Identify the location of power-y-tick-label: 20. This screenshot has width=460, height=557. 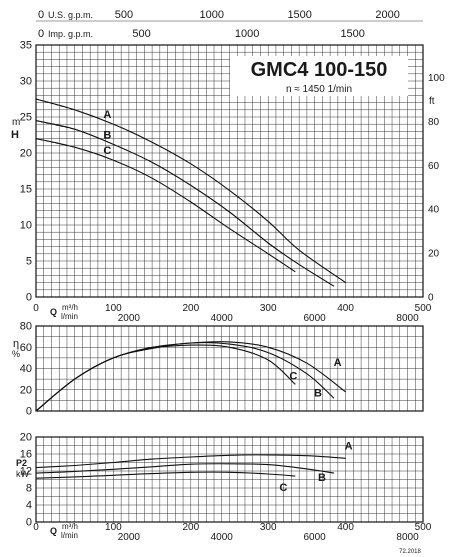
(26, 438).